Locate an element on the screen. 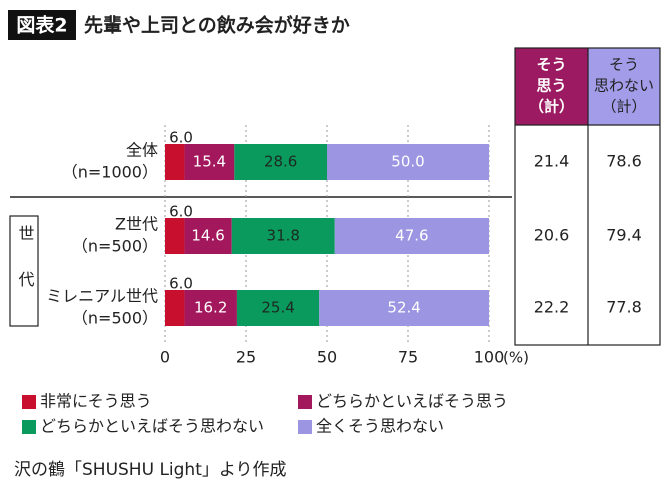 The height and width of the screenshot is (495, 670). chart-title: 先輩や上司との飲み会が好きか is located at coordinates (217, 25).